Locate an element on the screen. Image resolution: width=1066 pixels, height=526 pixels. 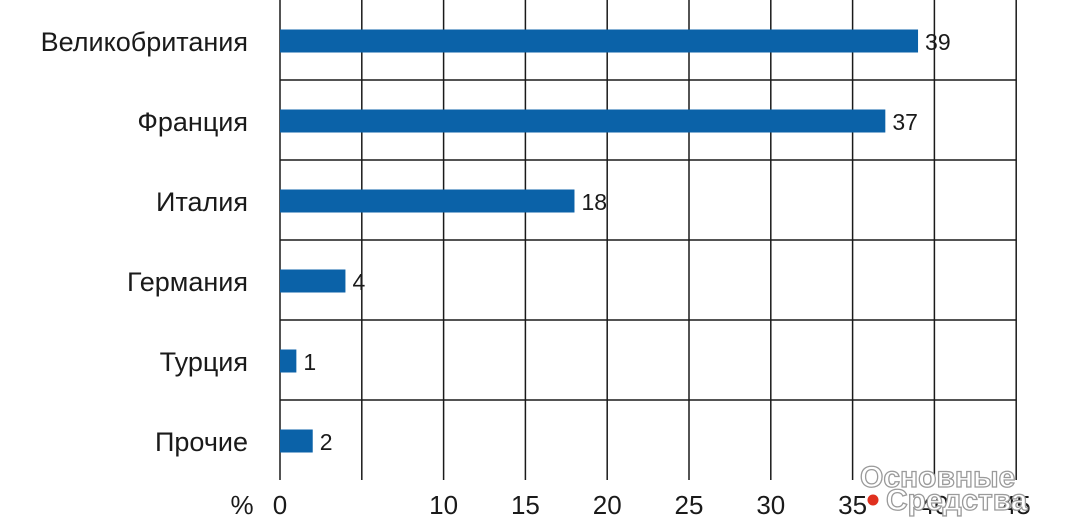
category-label: Турция is located at coordinates (204, 362).